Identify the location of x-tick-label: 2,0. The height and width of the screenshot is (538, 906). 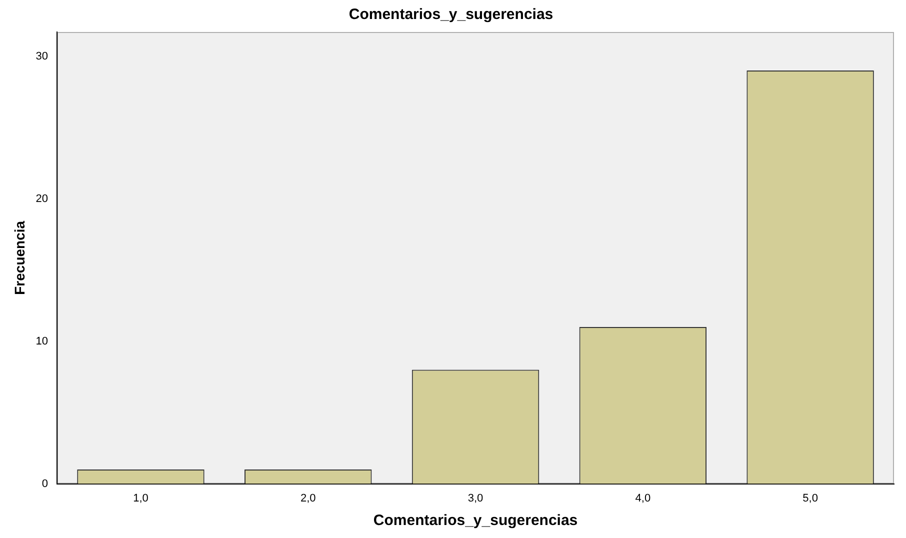
(308, 498).